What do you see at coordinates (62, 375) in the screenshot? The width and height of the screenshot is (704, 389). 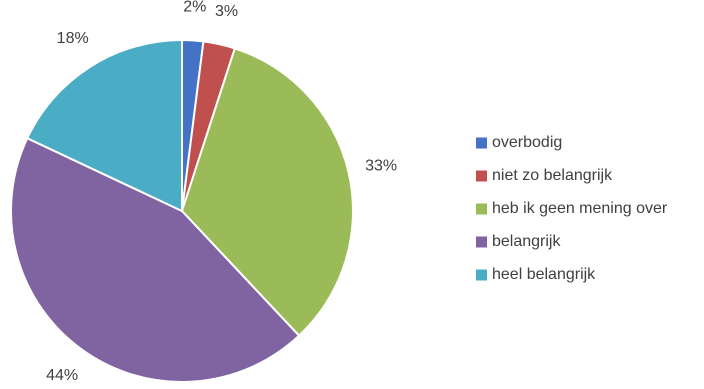 I see `pie-label-belangrijk: 44%` at bounding box center [62, 375].